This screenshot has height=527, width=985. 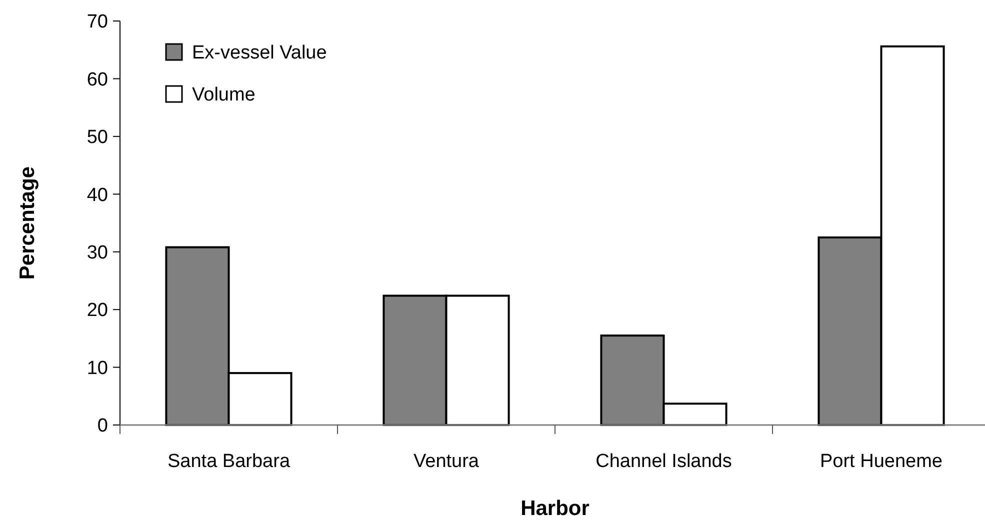 I want to click on y-tick-label: 50, so click(x=97, y=137).